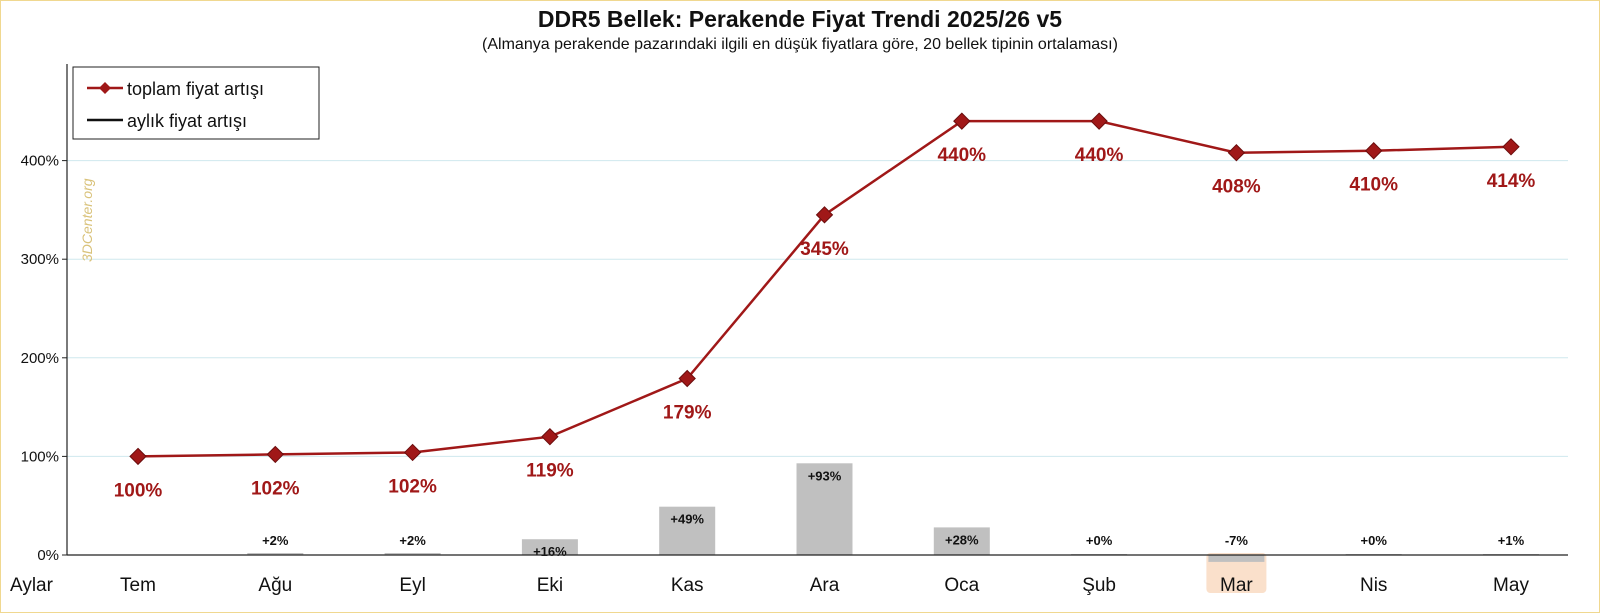 This screenshot has width=1600, height=613. I want to click on y-tick-label: 100%, so click(40, 456).